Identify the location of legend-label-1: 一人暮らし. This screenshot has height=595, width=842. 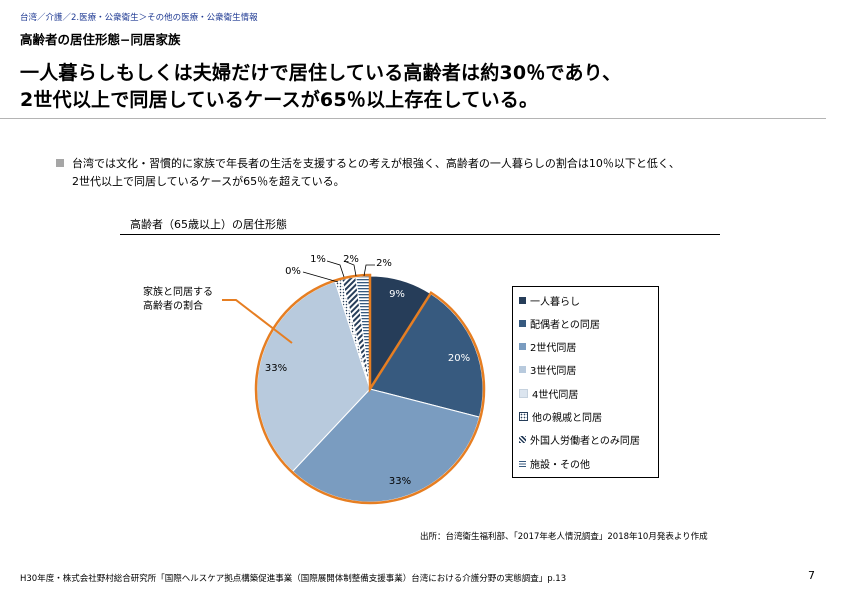
(555, 302).